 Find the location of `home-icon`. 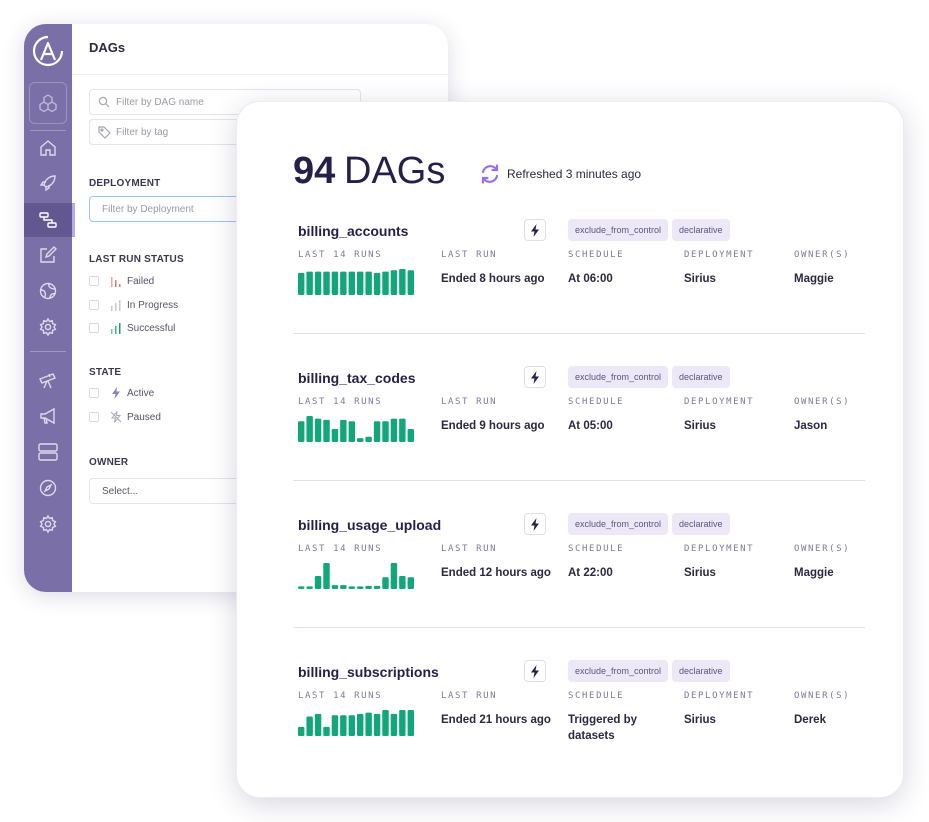

home-icon is located at coordinates (48, 148).